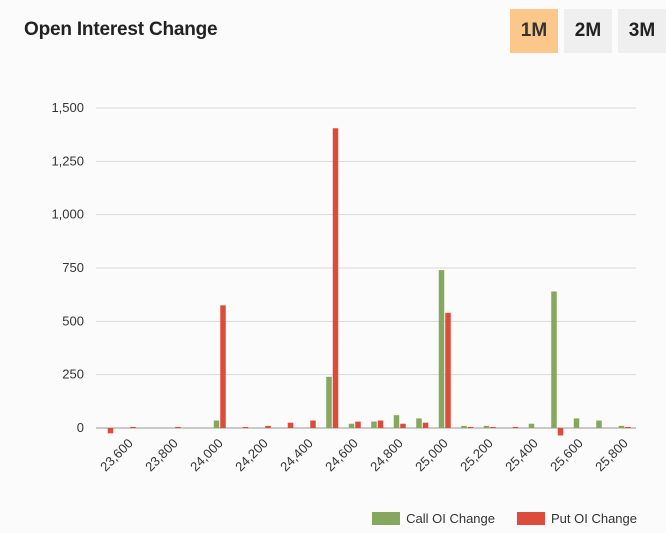  Describe the element at coordinates (504, 518) in the screenshot. I see `chart-legend: Call OI Change Put OI Change` at that location.